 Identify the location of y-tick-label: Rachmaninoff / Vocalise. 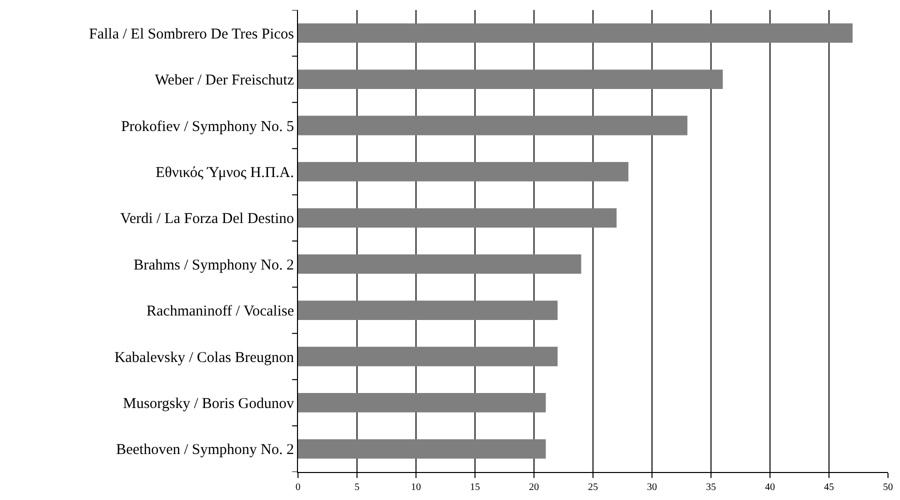
(220, 312).